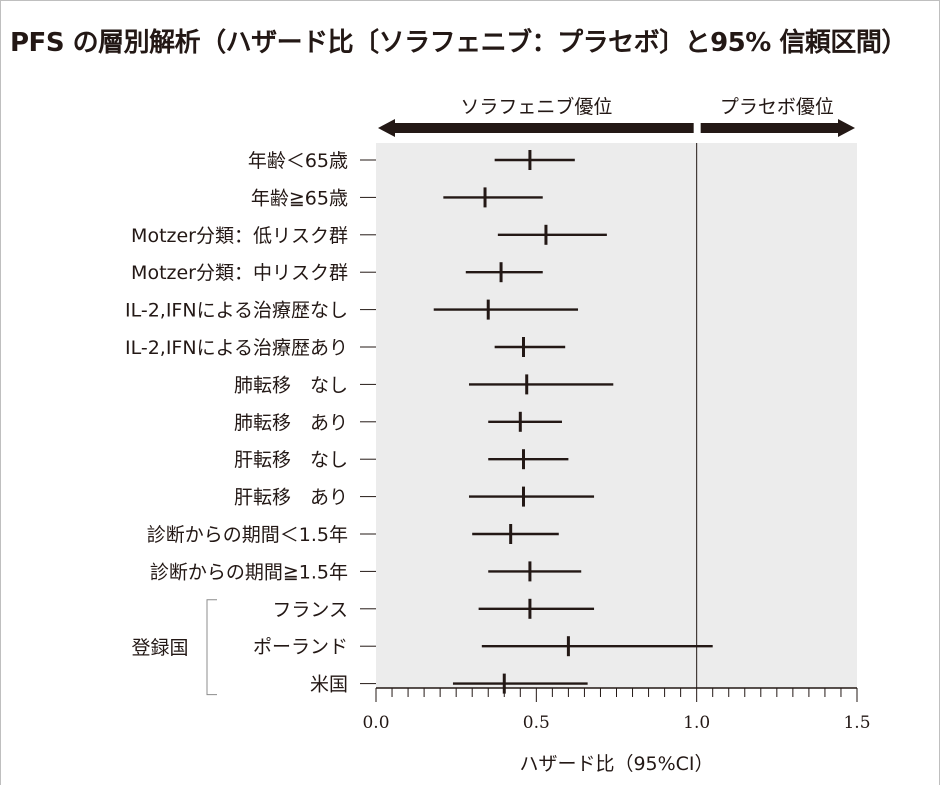 This screenshot has height=787, width=942. What do you see at coordinates (329, 685) in the screenshot?
I see `row-label: 米国` at bounding box center [329, 685].